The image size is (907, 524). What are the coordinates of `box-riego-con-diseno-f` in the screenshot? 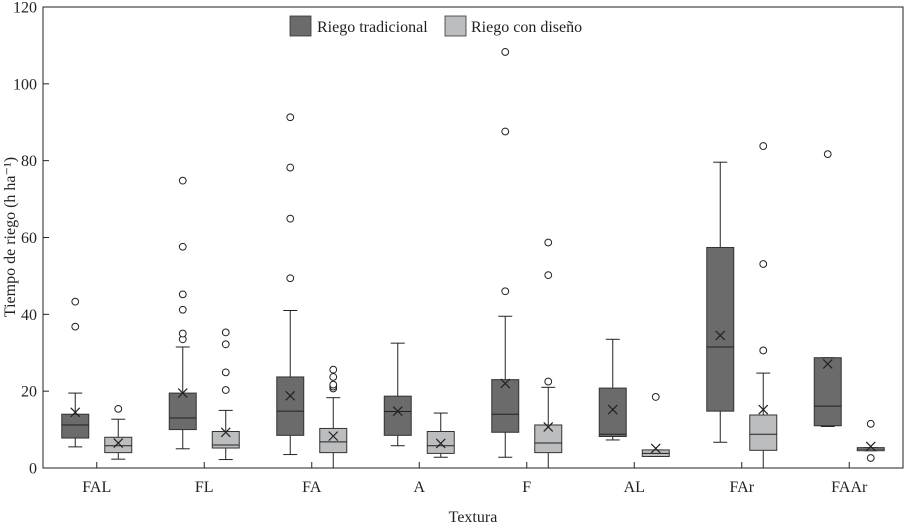 It's located at (548, 353).